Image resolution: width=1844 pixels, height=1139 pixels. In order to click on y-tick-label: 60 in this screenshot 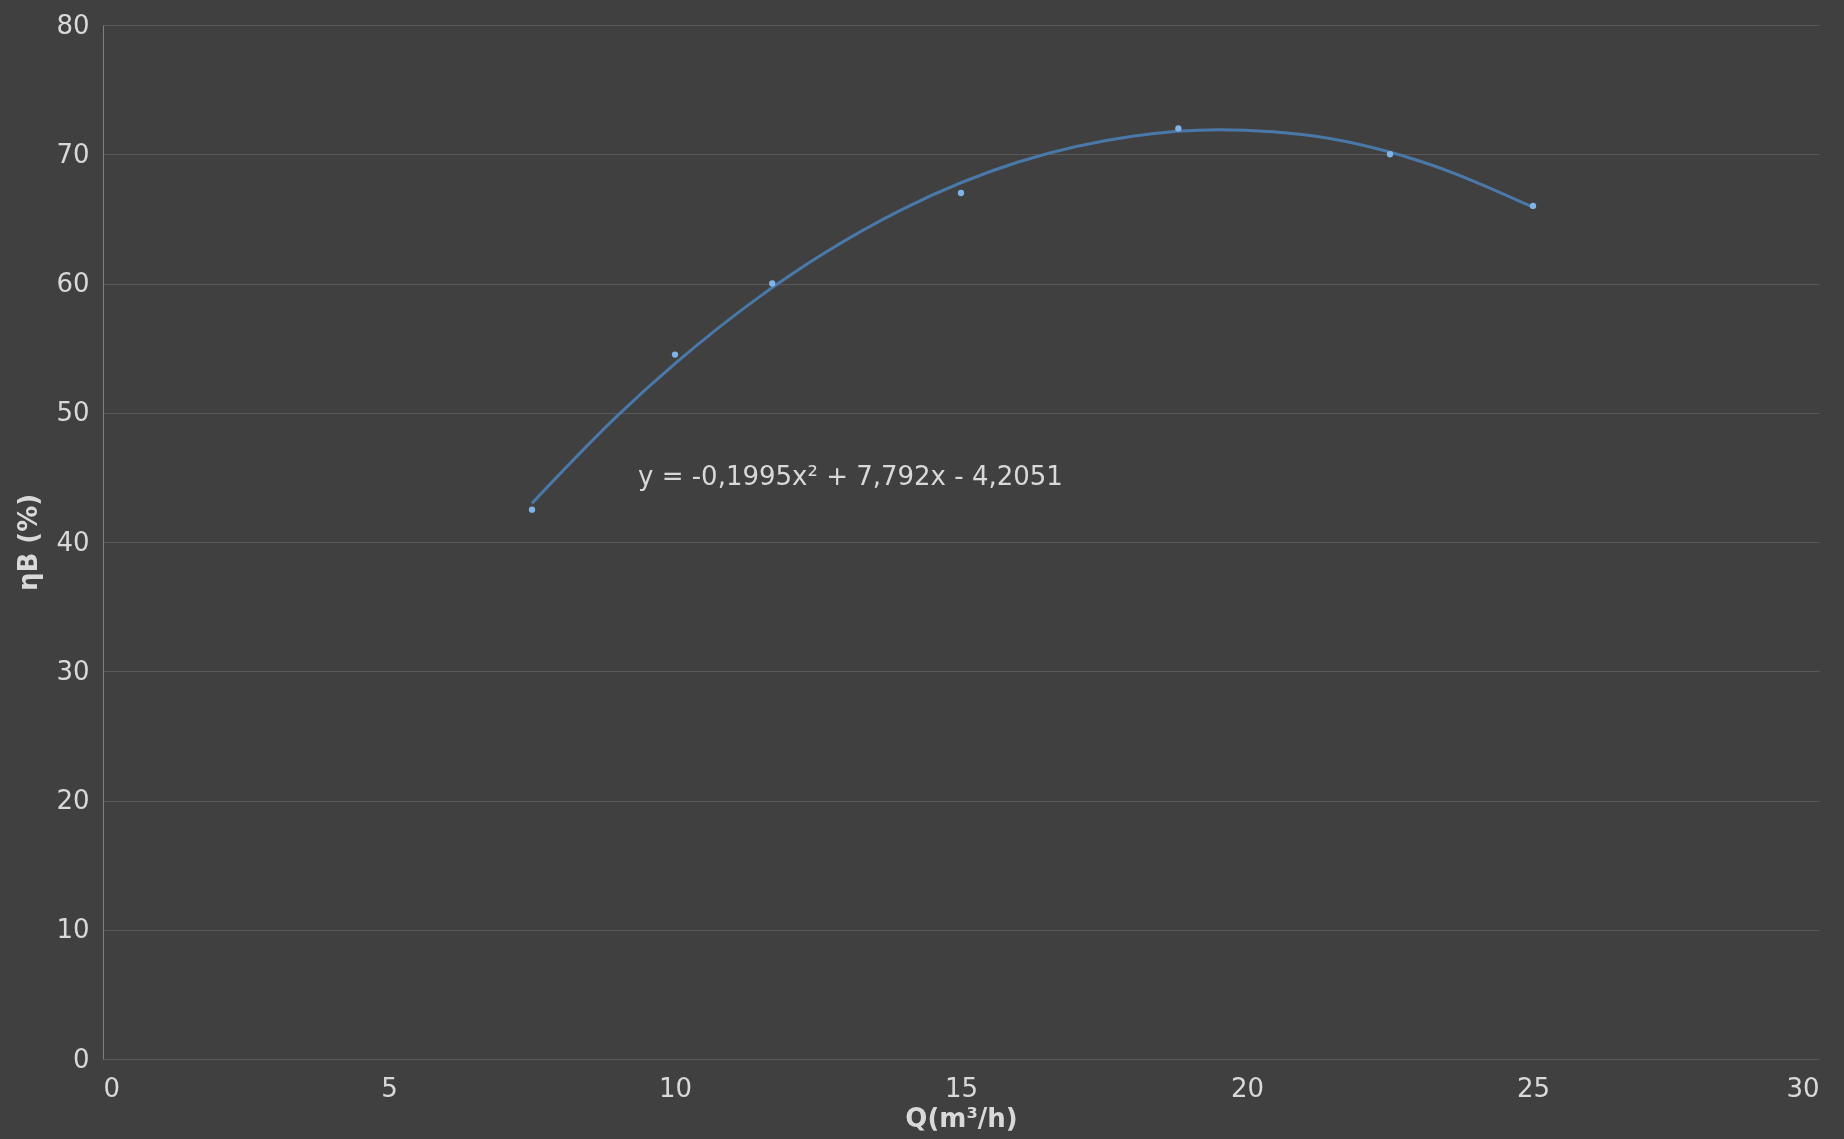, I will do `click(73, 283)`.